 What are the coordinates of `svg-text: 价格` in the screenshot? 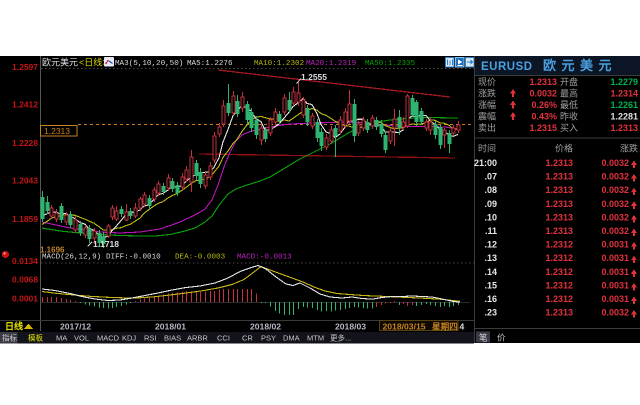 It's located at (564, 148).